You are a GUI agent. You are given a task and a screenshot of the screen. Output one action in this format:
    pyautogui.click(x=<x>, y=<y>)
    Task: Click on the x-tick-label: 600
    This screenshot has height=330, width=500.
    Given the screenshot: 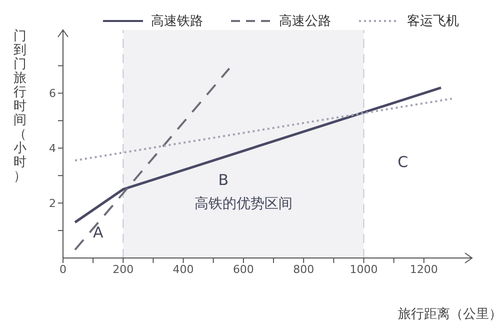 What is the action you would take?
    pyautogui.click(x=243, y=269)
    